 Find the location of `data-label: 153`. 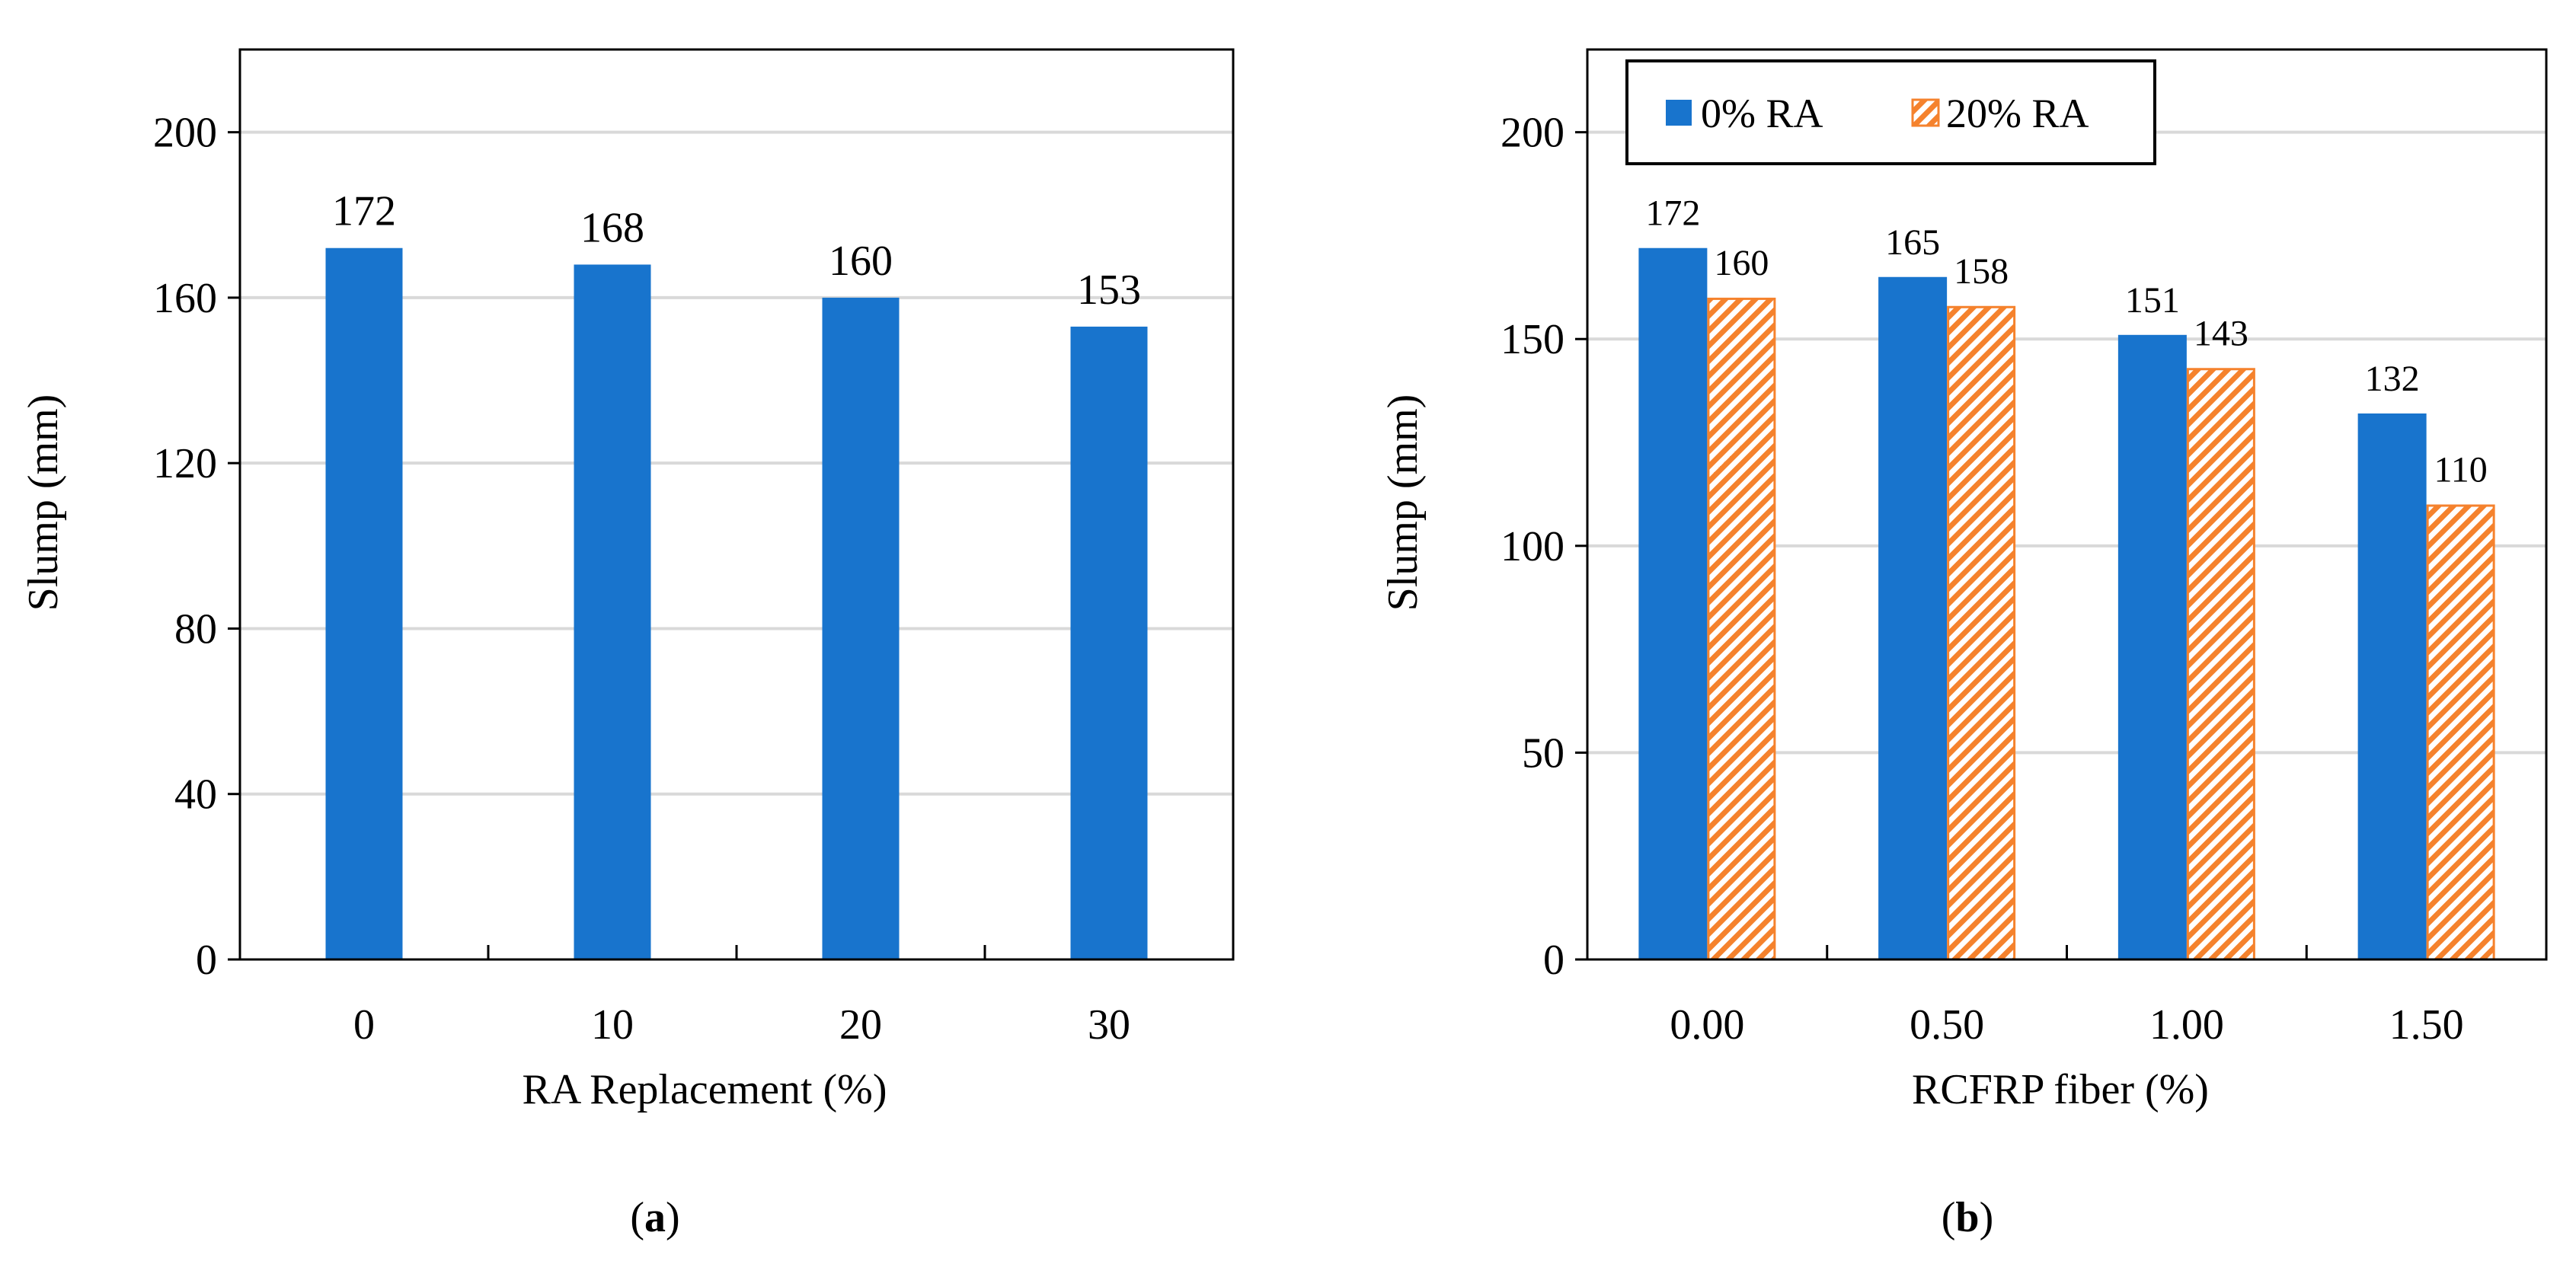

data-label: 153 is located at coordinates (1109, 290).